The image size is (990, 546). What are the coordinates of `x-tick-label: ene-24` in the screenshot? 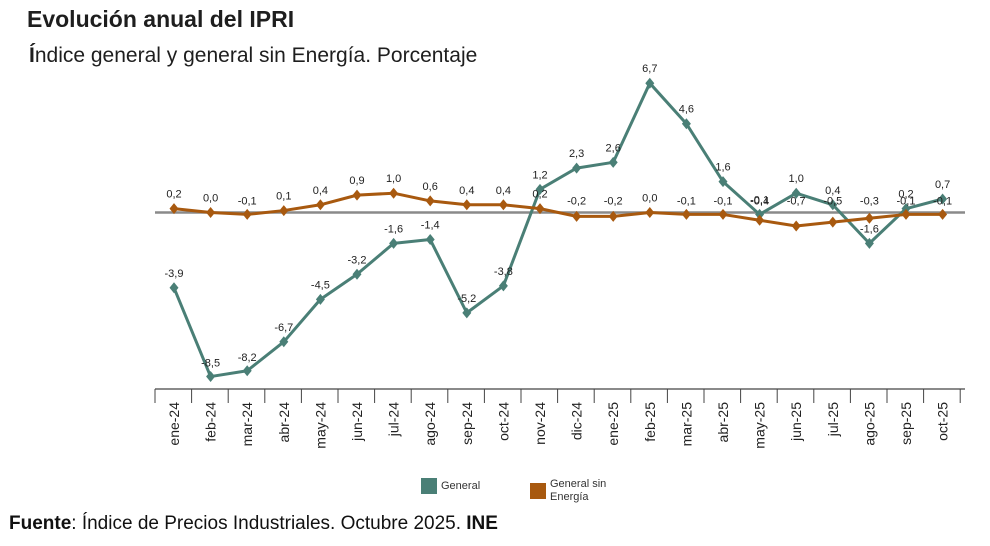 It's located at (174, 424).